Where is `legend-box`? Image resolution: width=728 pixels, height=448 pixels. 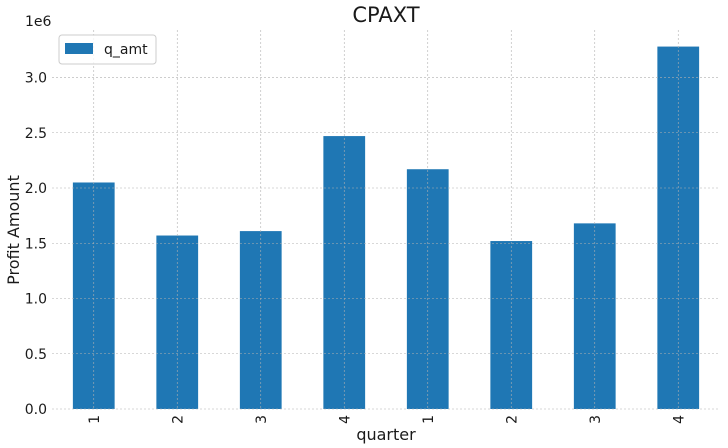
legend-box is located at coordinates (107, 49).